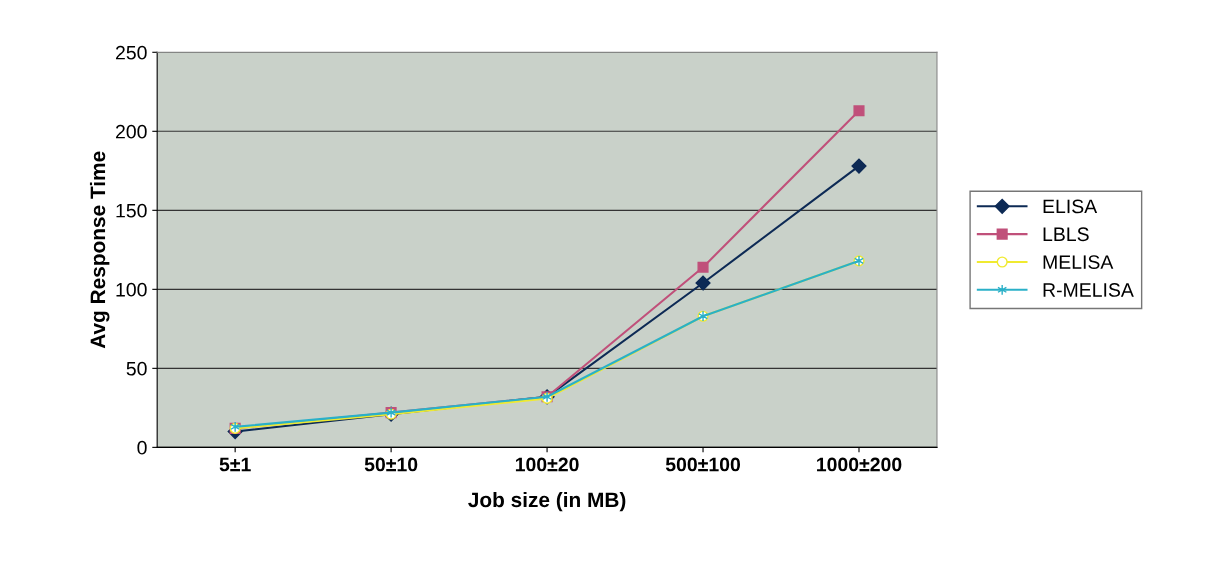  What do you see at coordinates (859, 464) in the screenshot?
I see `x-tick-label: 1000±200` at bounding box center [859, 464].